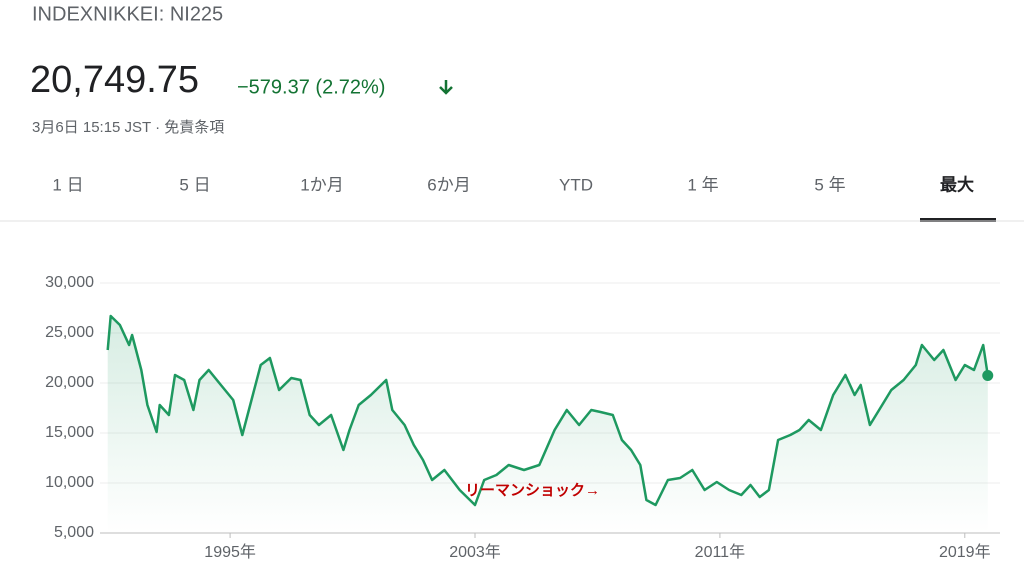 The image size is (1024, 576). Describe the element at coordinates (67, 184) in the screenshot. I see `tab: 1 日` at that location.